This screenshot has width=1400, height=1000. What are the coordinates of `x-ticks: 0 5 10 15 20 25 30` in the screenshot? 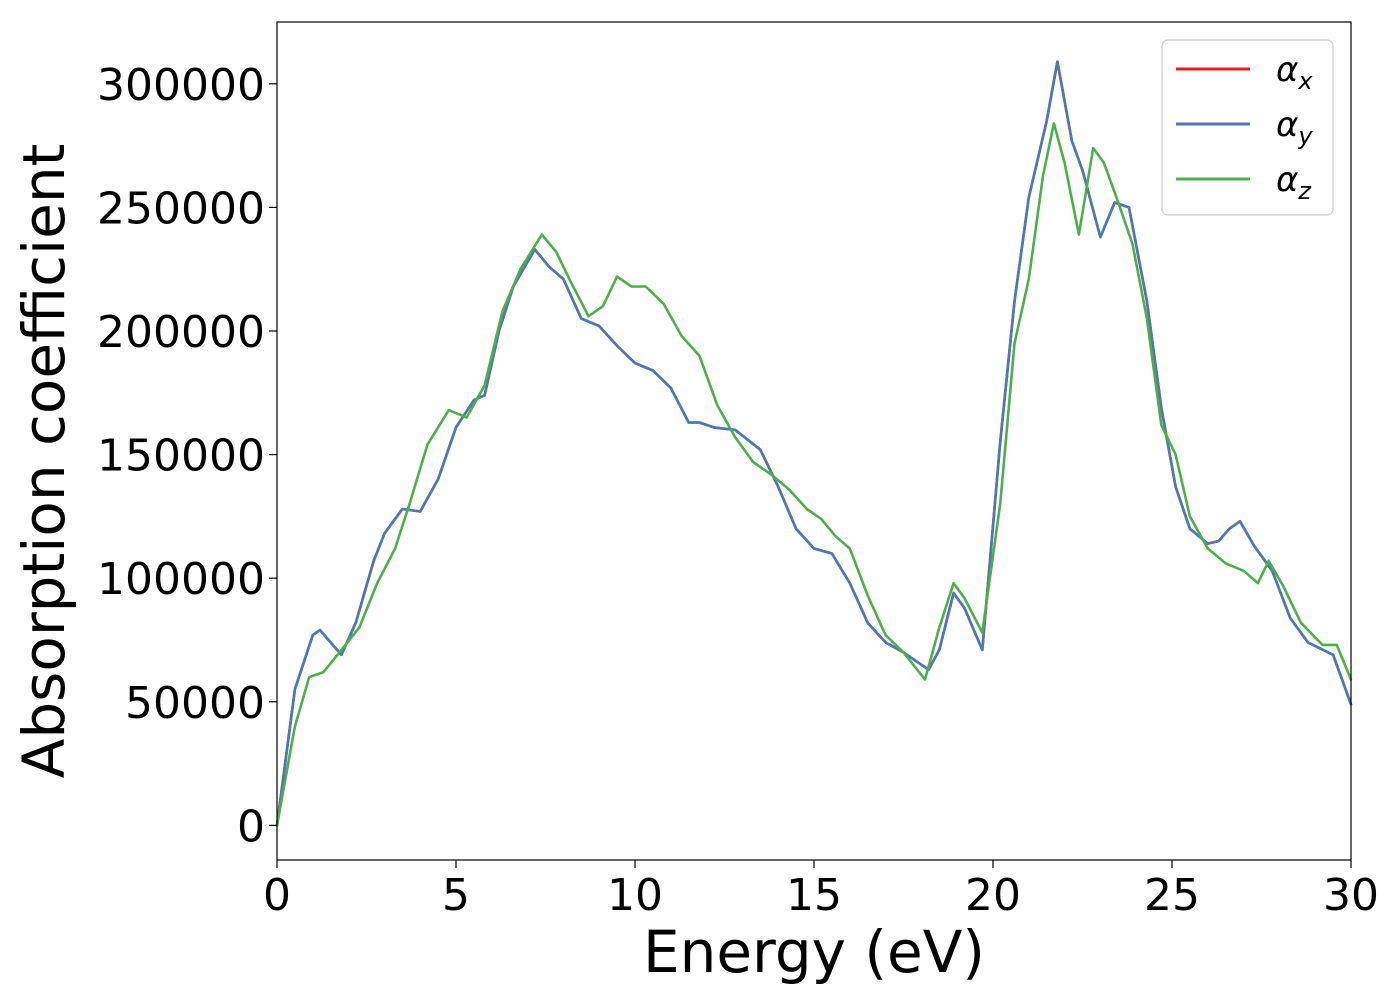 It's located at (821, 890).